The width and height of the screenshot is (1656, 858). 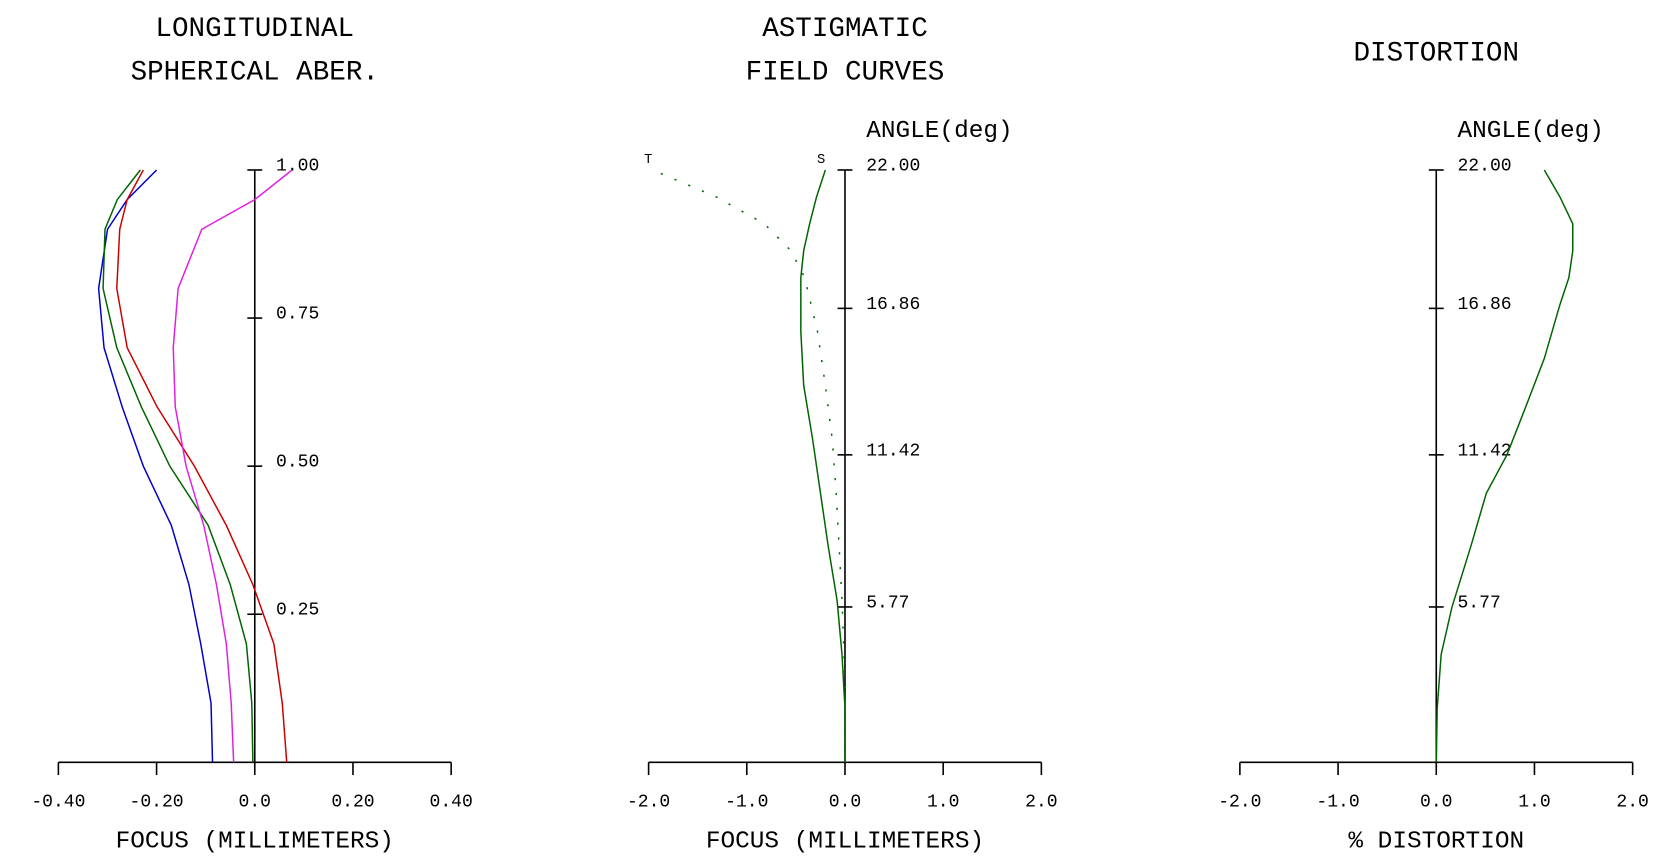 I want to click on y-tick-label: 0.25, so click(x=297, y=611).